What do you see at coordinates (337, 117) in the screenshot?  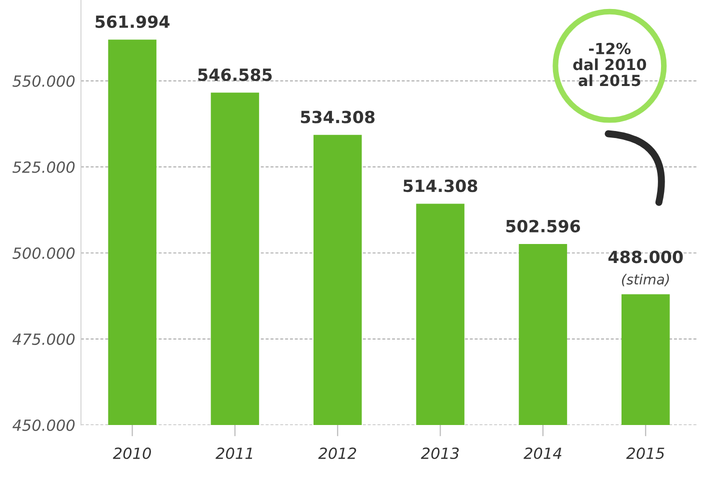 I see `data-label: 534.308` at bounding box center [337, 117].